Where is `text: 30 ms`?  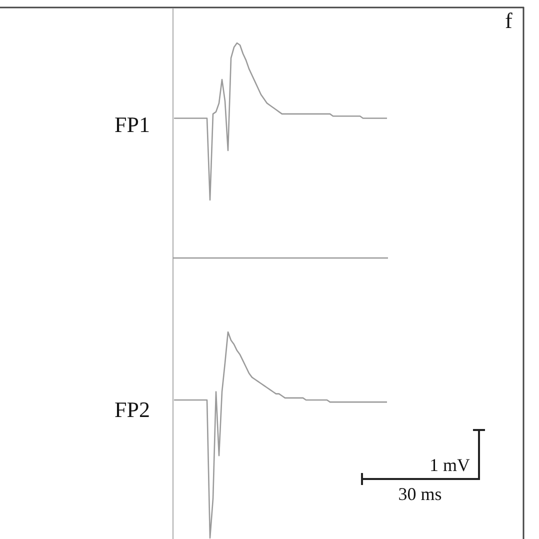
text: 30 ms is located at coordinates (420, 494).